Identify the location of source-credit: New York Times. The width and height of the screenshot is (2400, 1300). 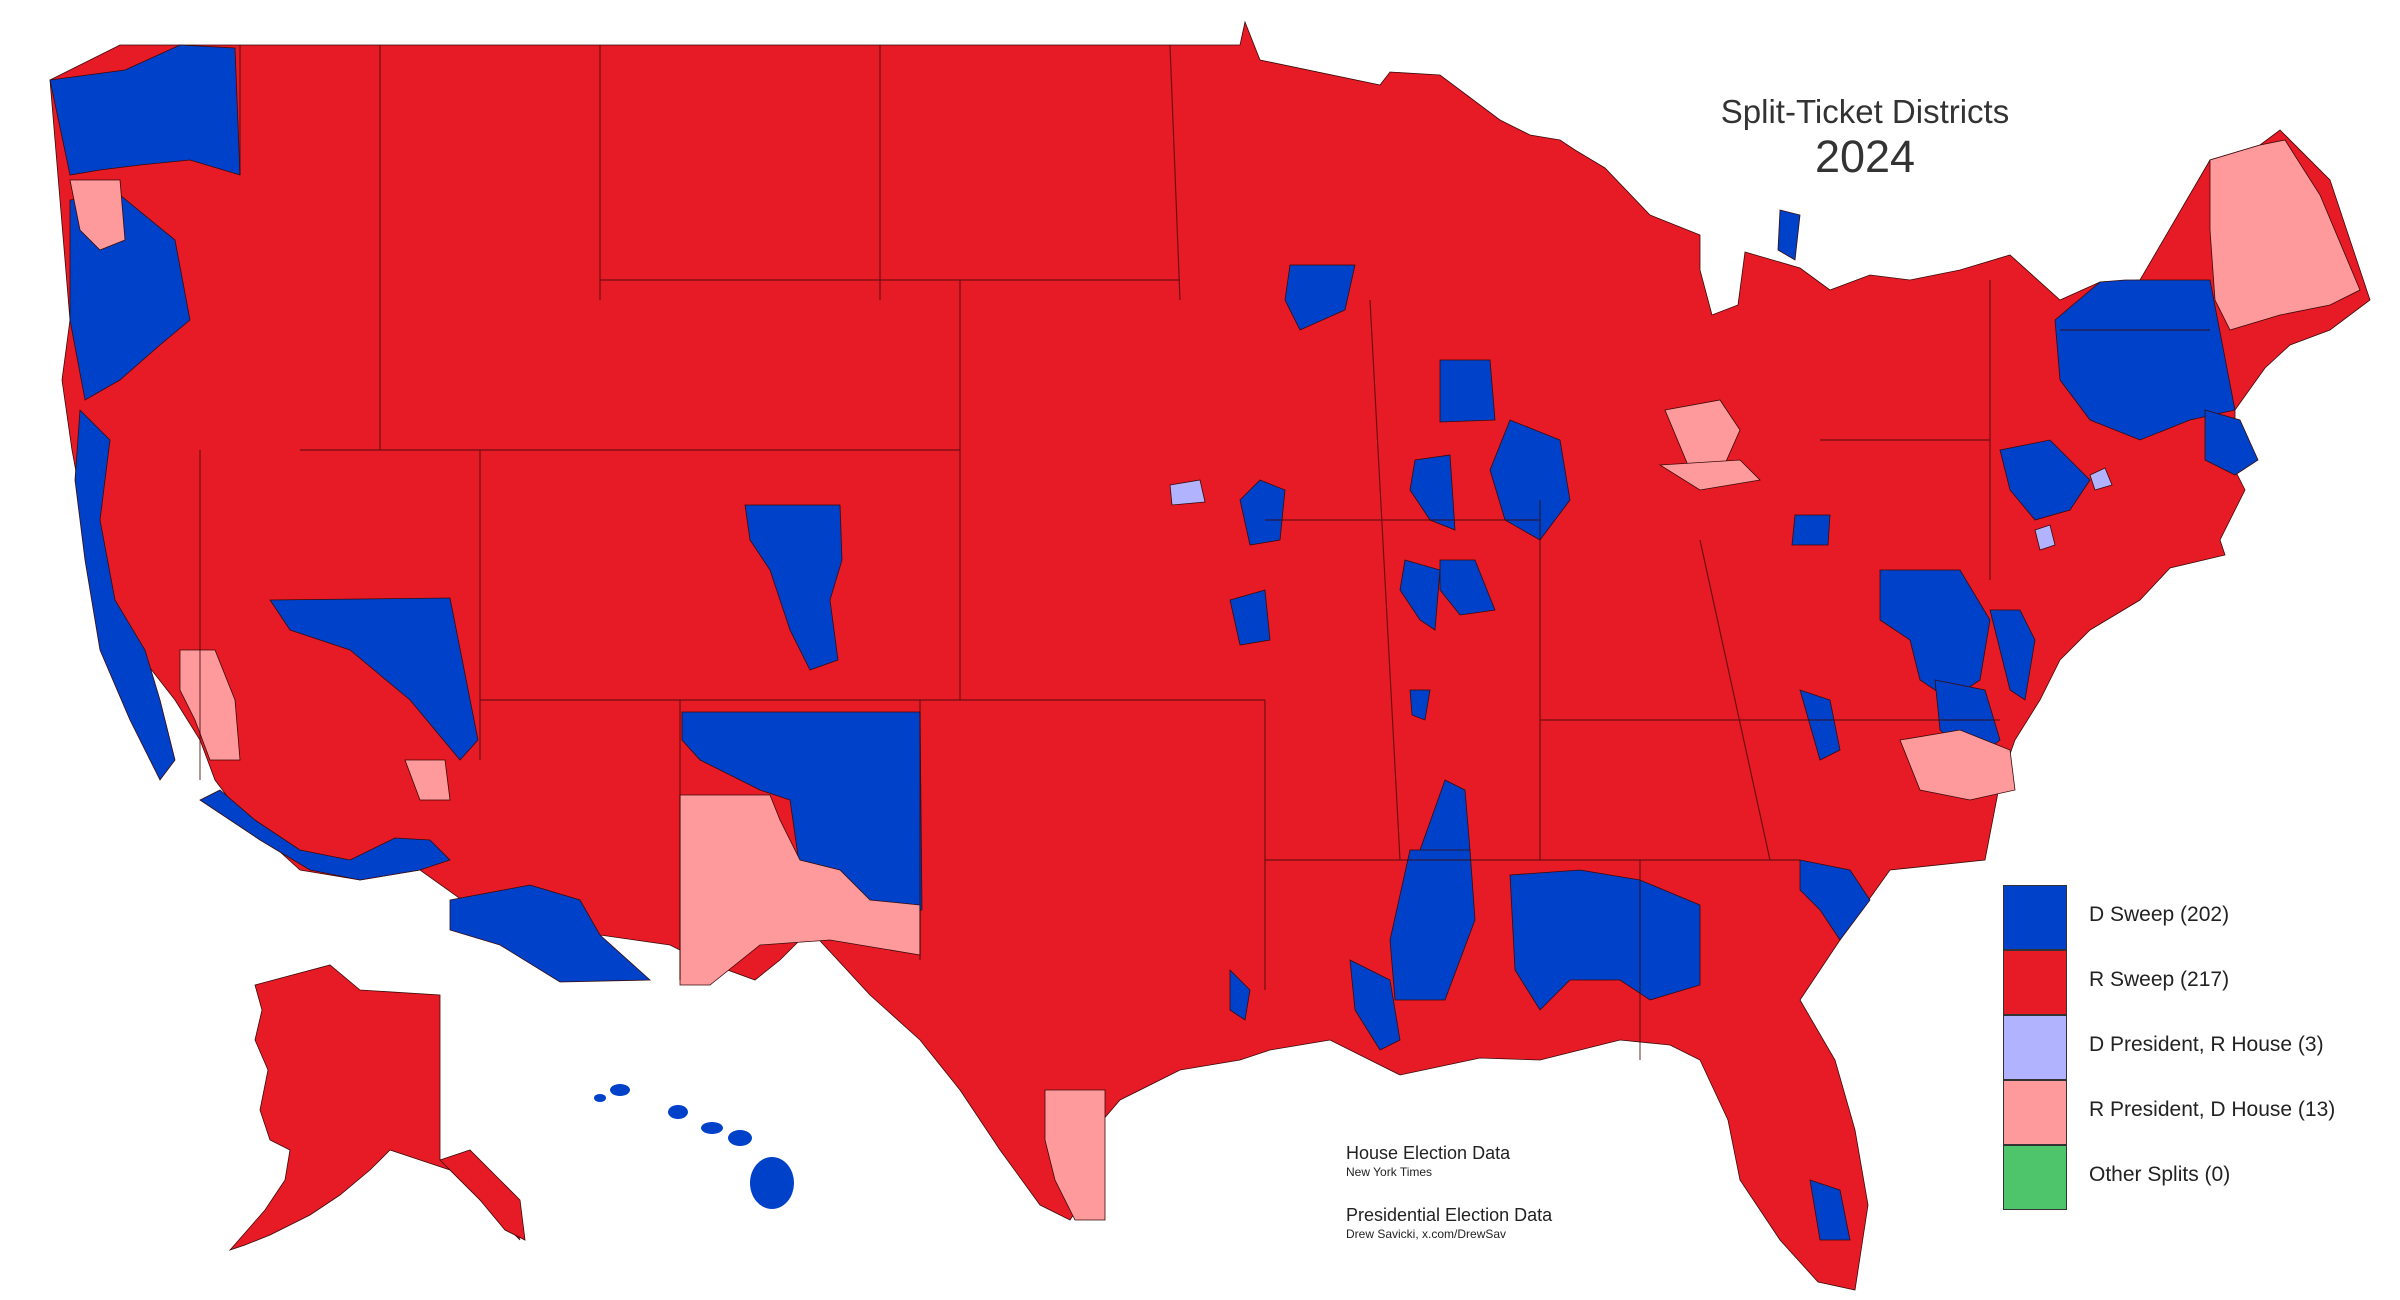
(1389, 1172).